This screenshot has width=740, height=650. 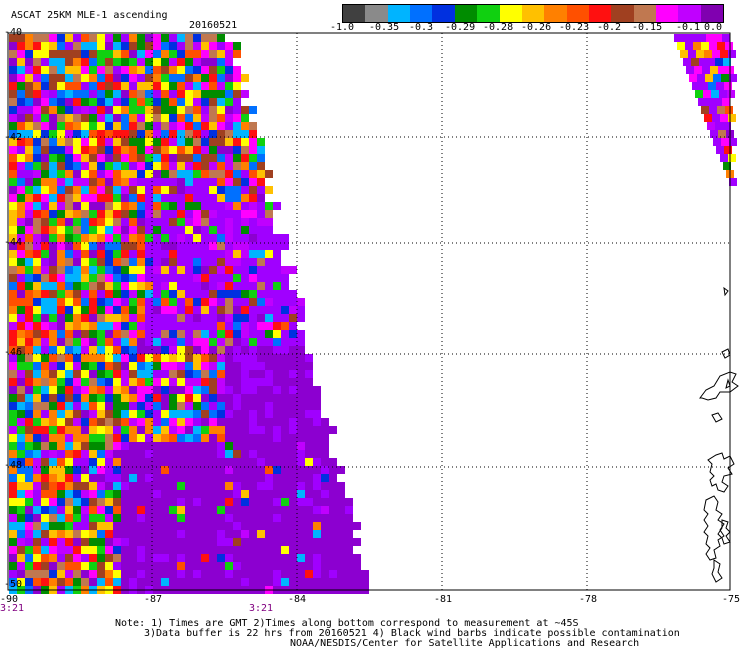 What do you see at coordinates (443, 599) in the screenshot?
I see `lon-label: -81` at bounding box center [443, 599].